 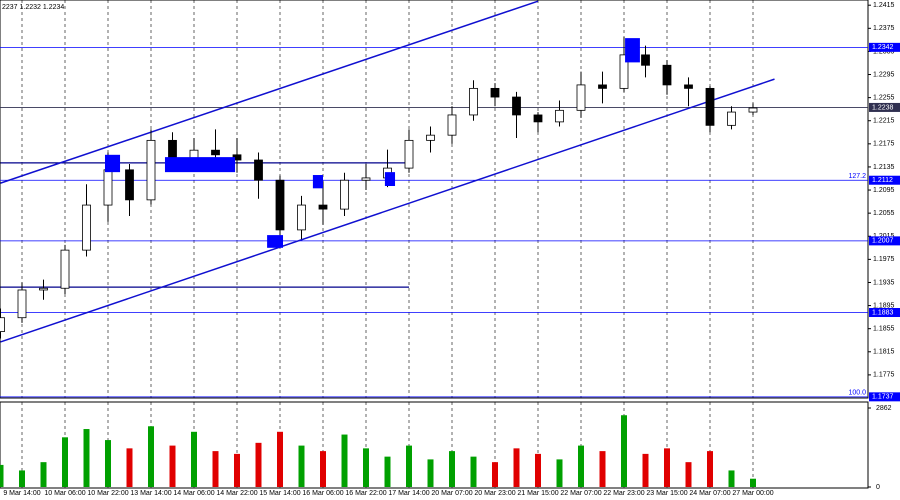 I want to click on level-price-label: 1.2238, so click(x=883, y=107).